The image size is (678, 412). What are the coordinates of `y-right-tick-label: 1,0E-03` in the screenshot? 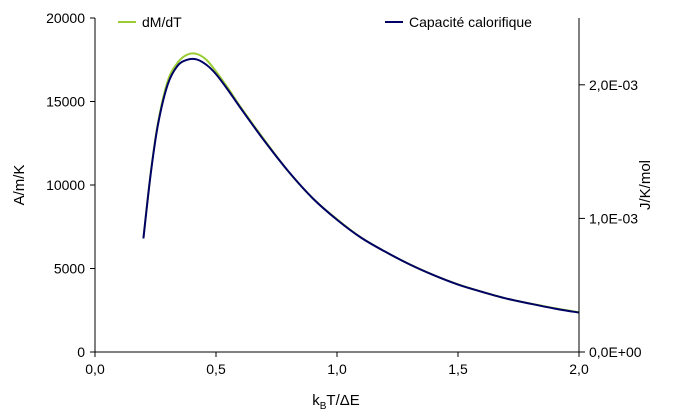 It's located at (613, 218).